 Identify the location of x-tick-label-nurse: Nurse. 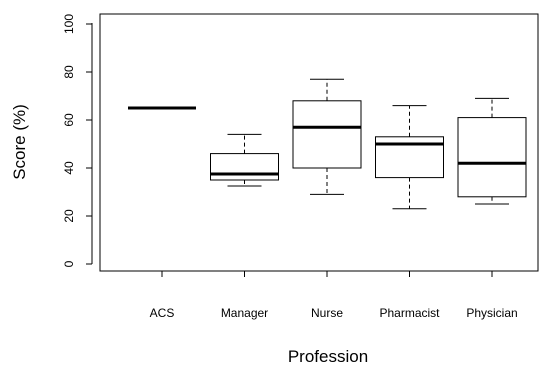
(327, 313).